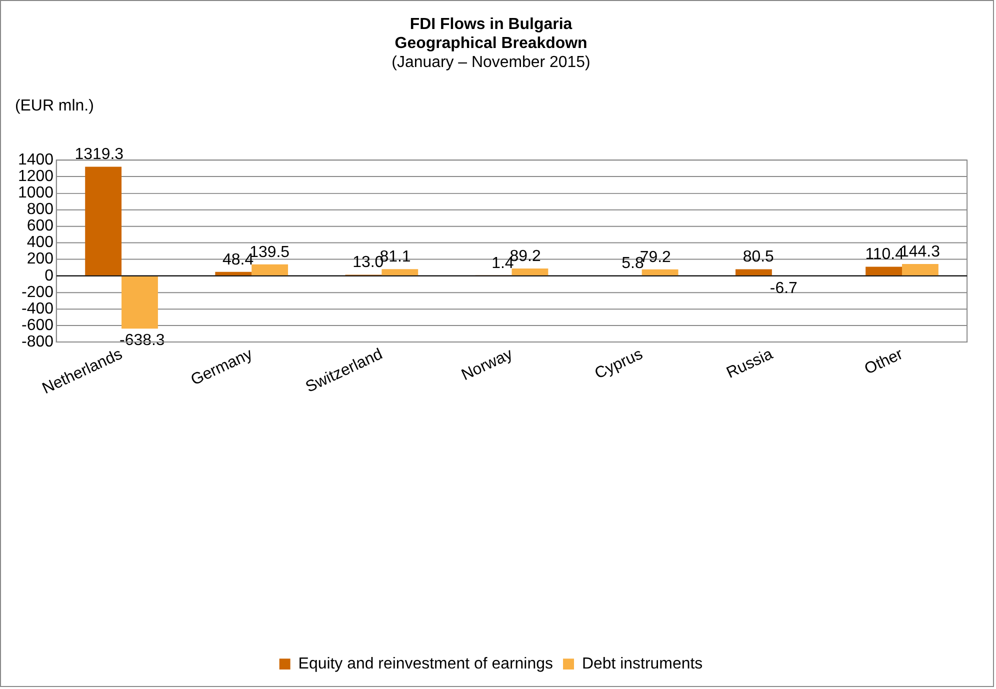  Describe the element at coordinates (99, 155) in the screenshot. I see `data-label: 1319.3` at that location.